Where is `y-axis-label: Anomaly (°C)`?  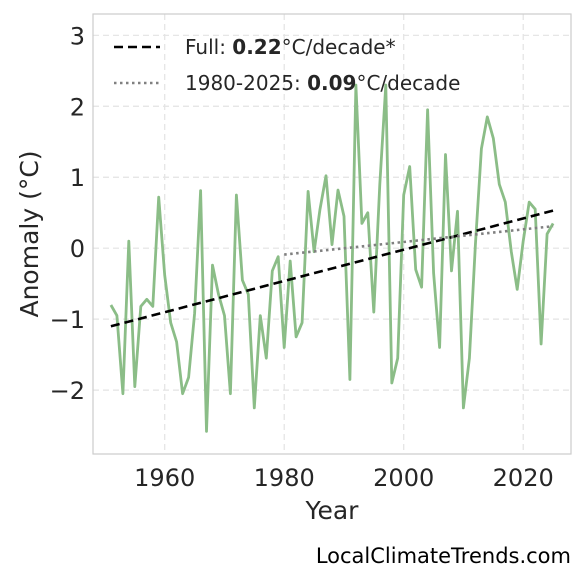 y-axis-label: Anomaly (°C) is located at coordinates (29, 233).